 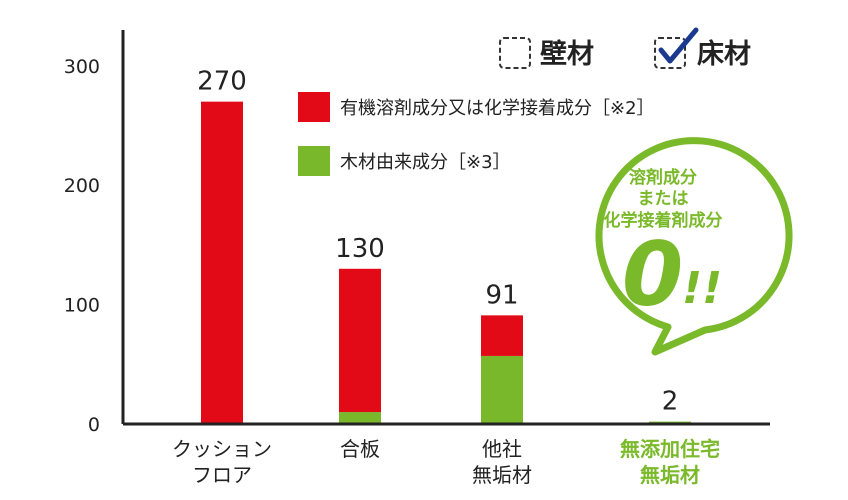 I want to click on value-label: 270, so click(x=222, y=82).